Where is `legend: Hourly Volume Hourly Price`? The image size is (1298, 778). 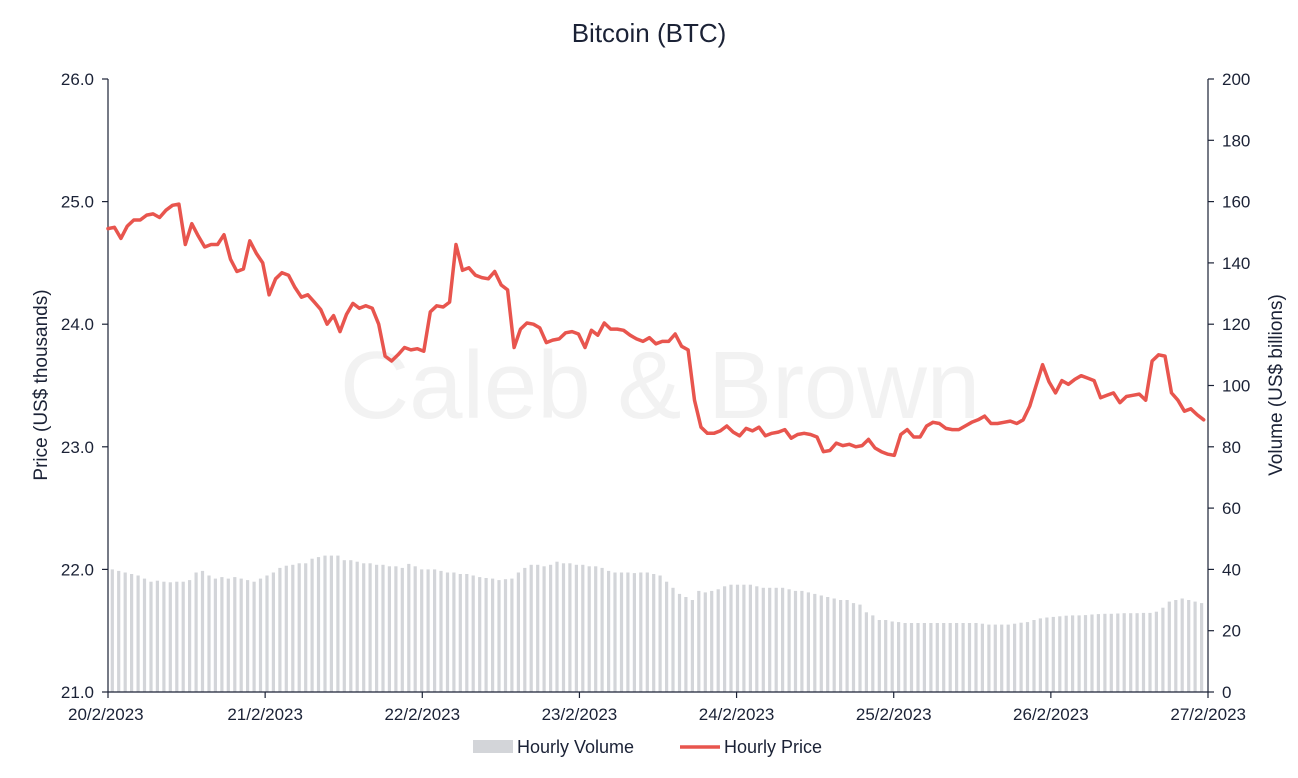
legend: Hourly Volume Hourly Price is located at coordinates (647, 747).